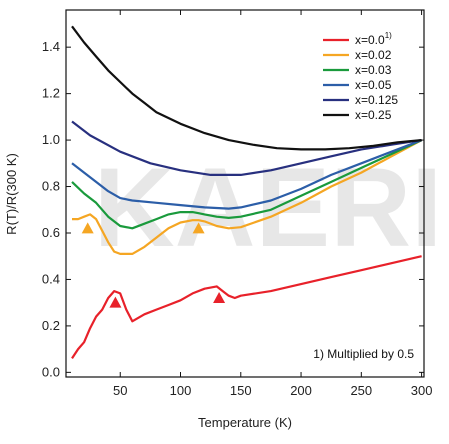  Describe the element at coordinates (51, 139) in the screenshot. I see `y-tick-label-5: 1.0` at that location.